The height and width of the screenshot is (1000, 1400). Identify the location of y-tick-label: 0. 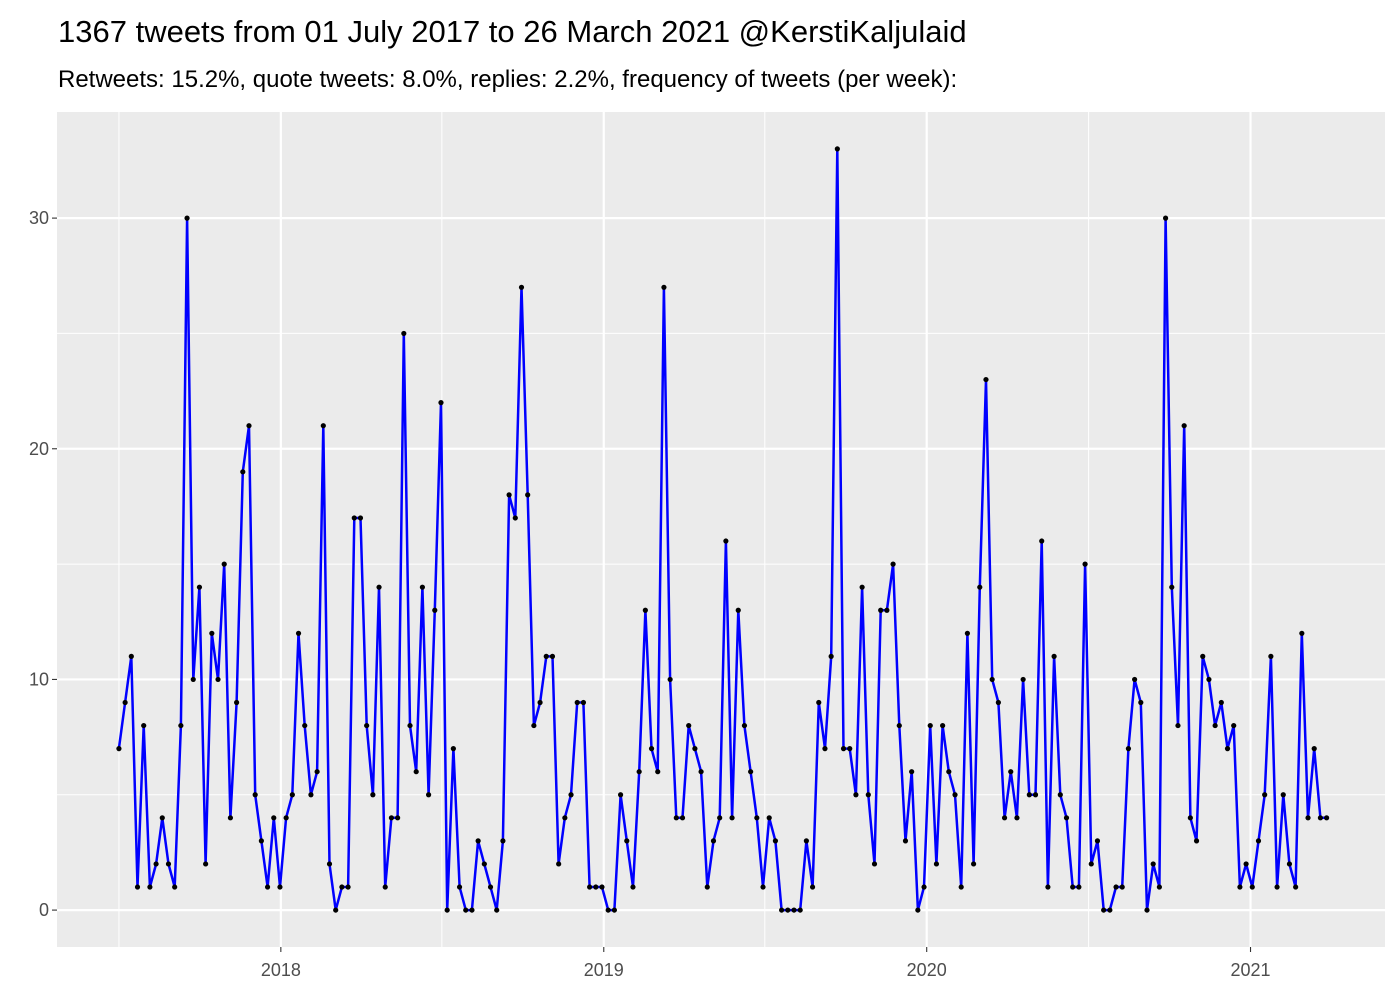
(44, 910).